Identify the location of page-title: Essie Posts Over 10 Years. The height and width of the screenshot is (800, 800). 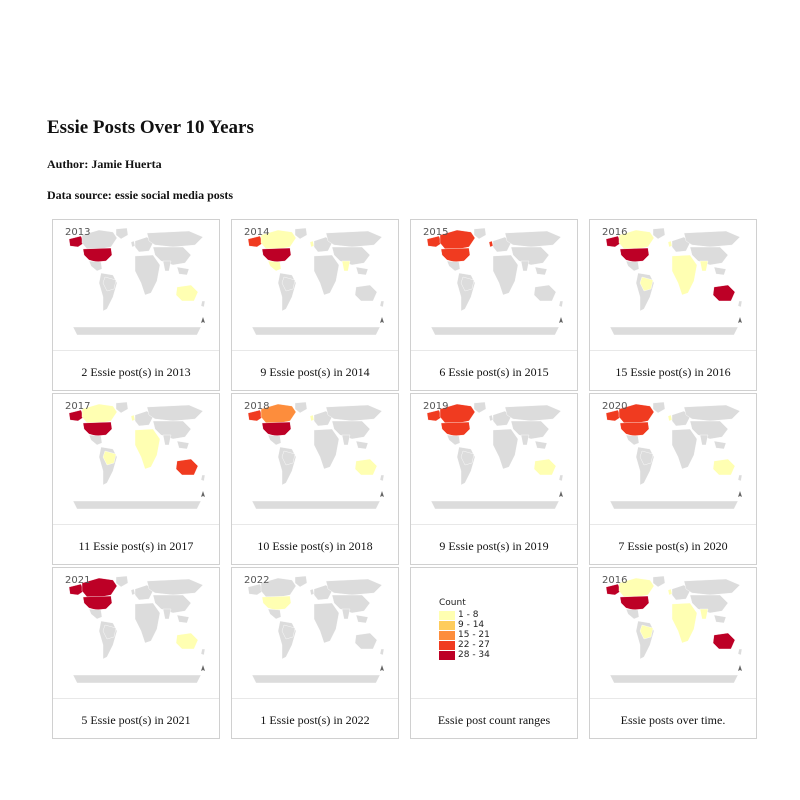
(150, 127).